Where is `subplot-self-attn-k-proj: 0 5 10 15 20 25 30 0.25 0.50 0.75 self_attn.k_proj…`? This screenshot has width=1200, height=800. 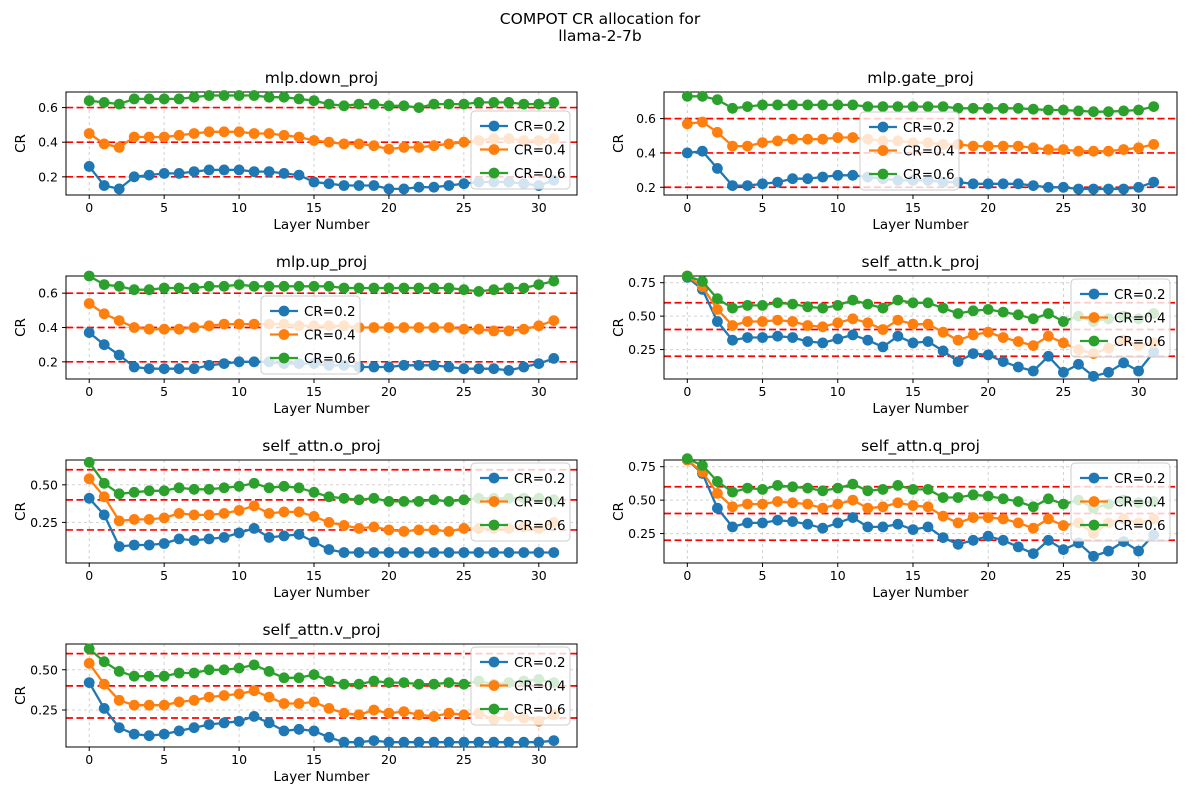 subplot-self-attn-k-proj: 0 5 10 15 20 25 30 0.25 0.50 0.75 self_attn.k_proj… is located at coordinates (900, 336).